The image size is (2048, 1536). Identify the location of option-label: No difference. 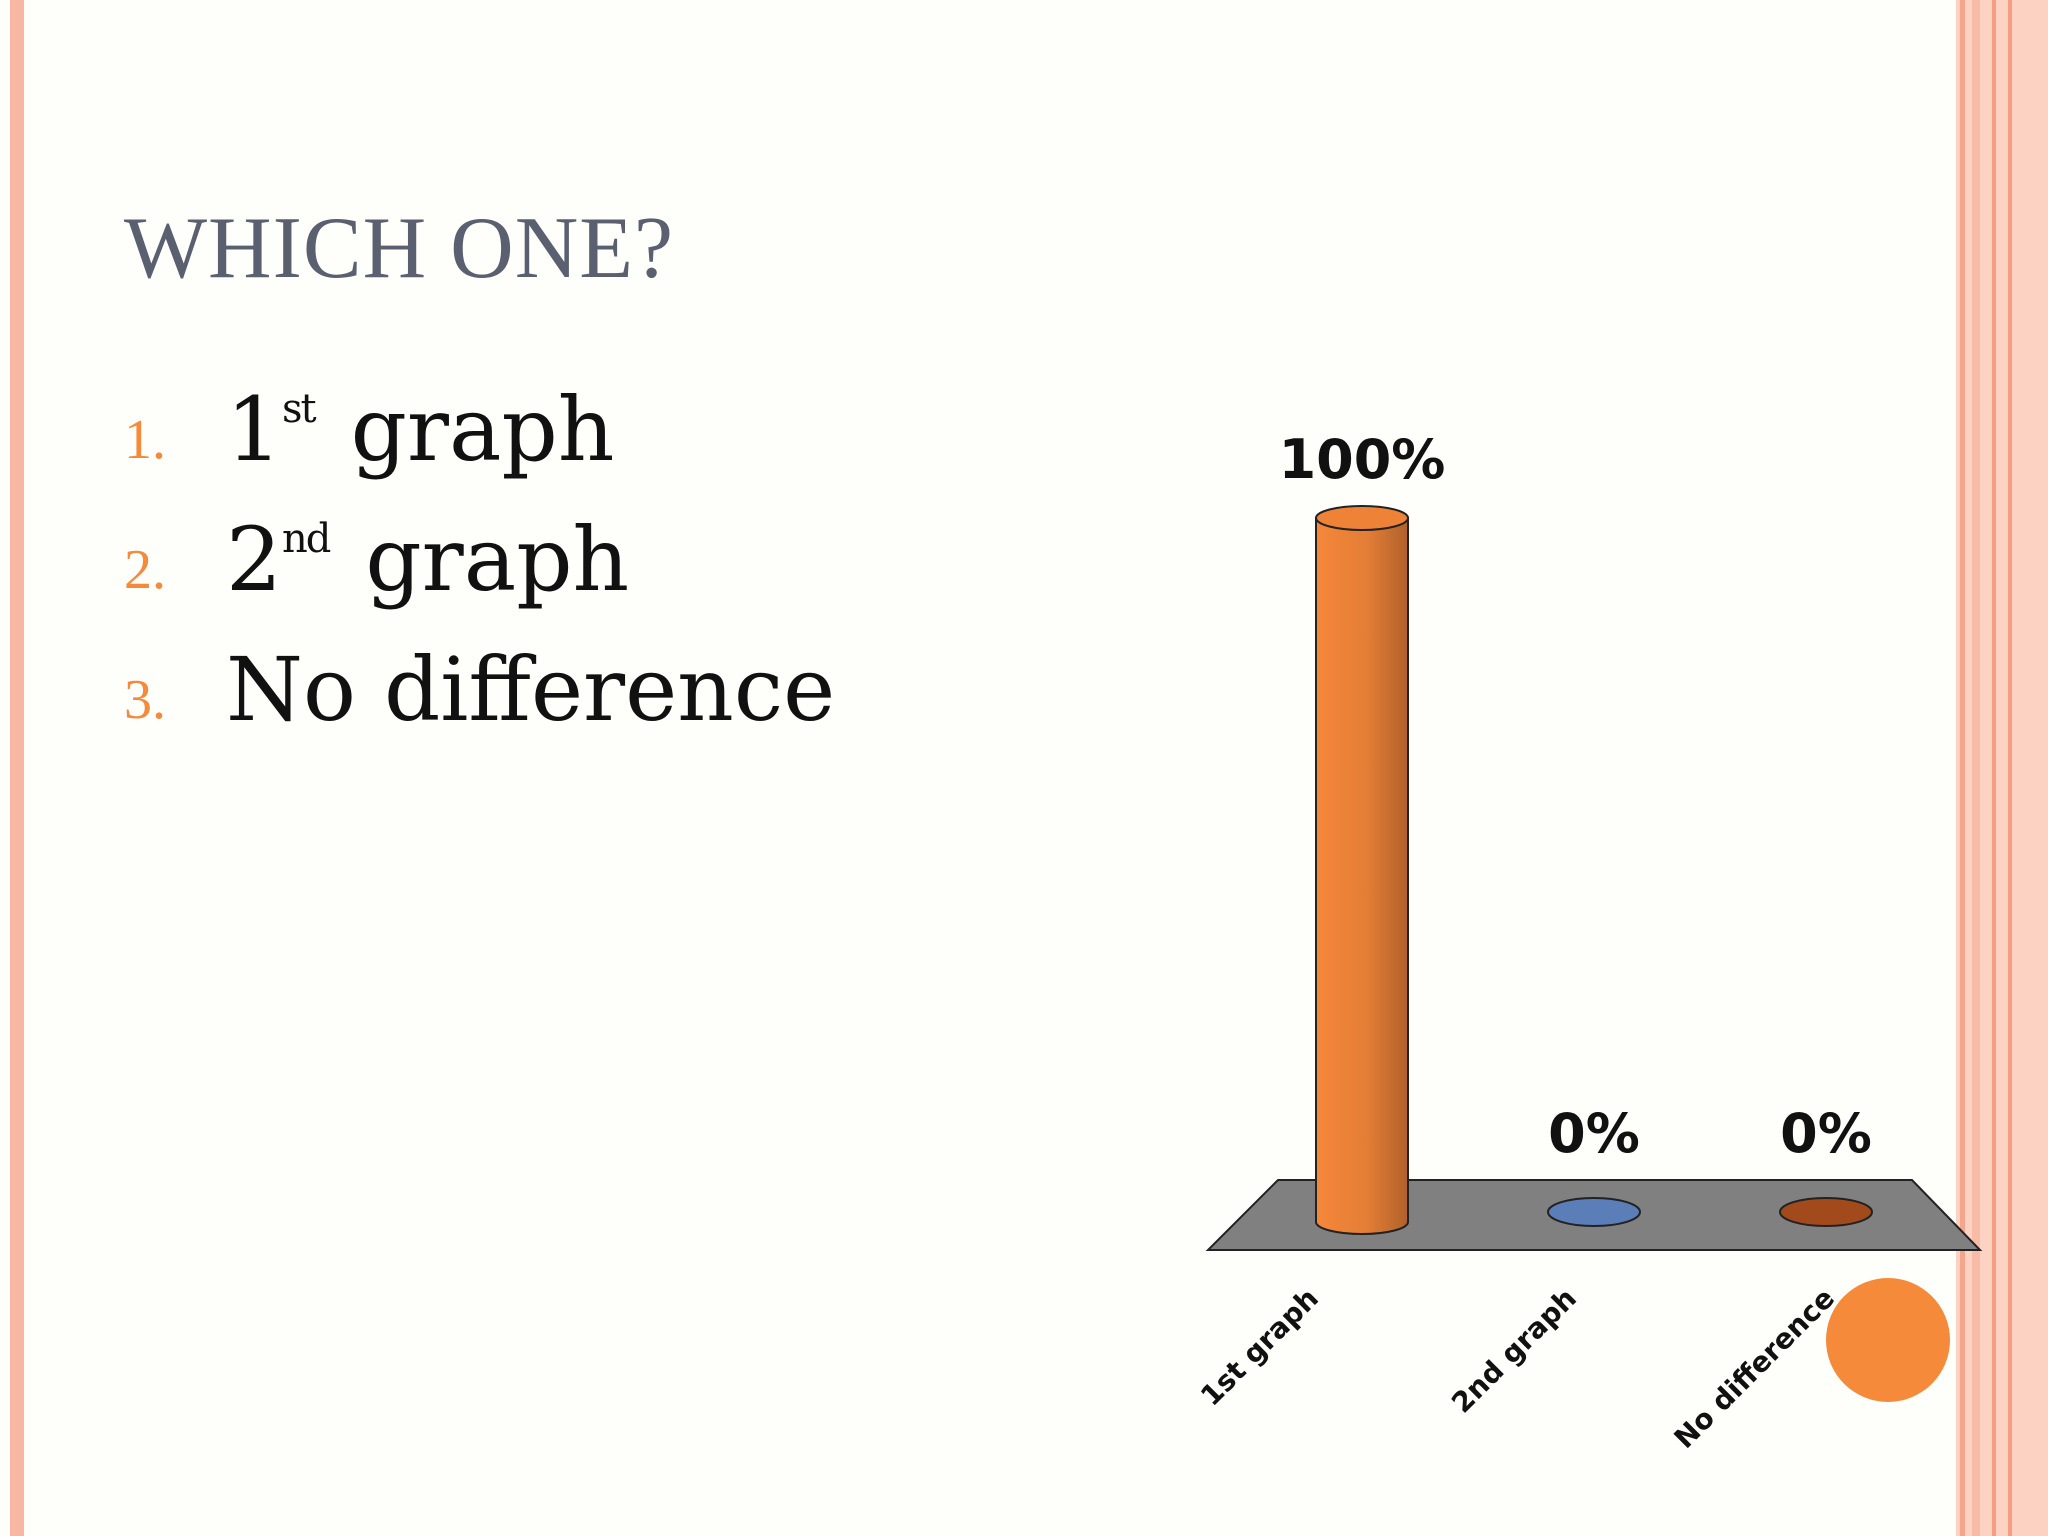
(534, 689).